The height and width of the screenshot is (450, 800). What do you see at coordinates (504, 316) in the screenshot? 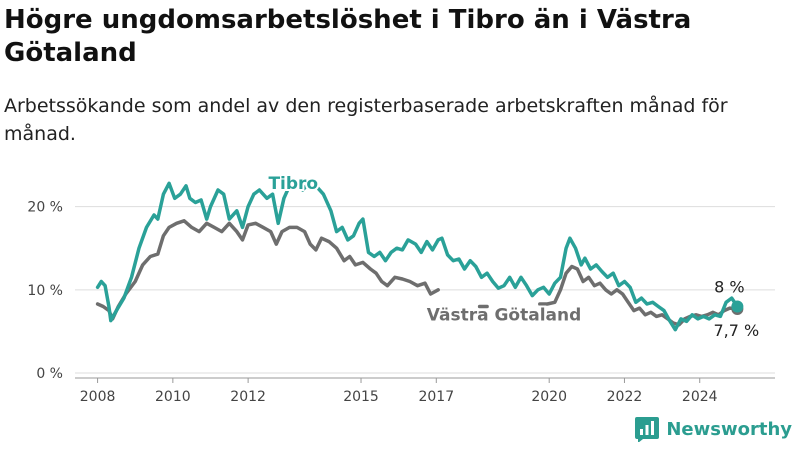
I see `series-label-vastra-gotaland: Västra Götaland` at bounding box center [504, 316].